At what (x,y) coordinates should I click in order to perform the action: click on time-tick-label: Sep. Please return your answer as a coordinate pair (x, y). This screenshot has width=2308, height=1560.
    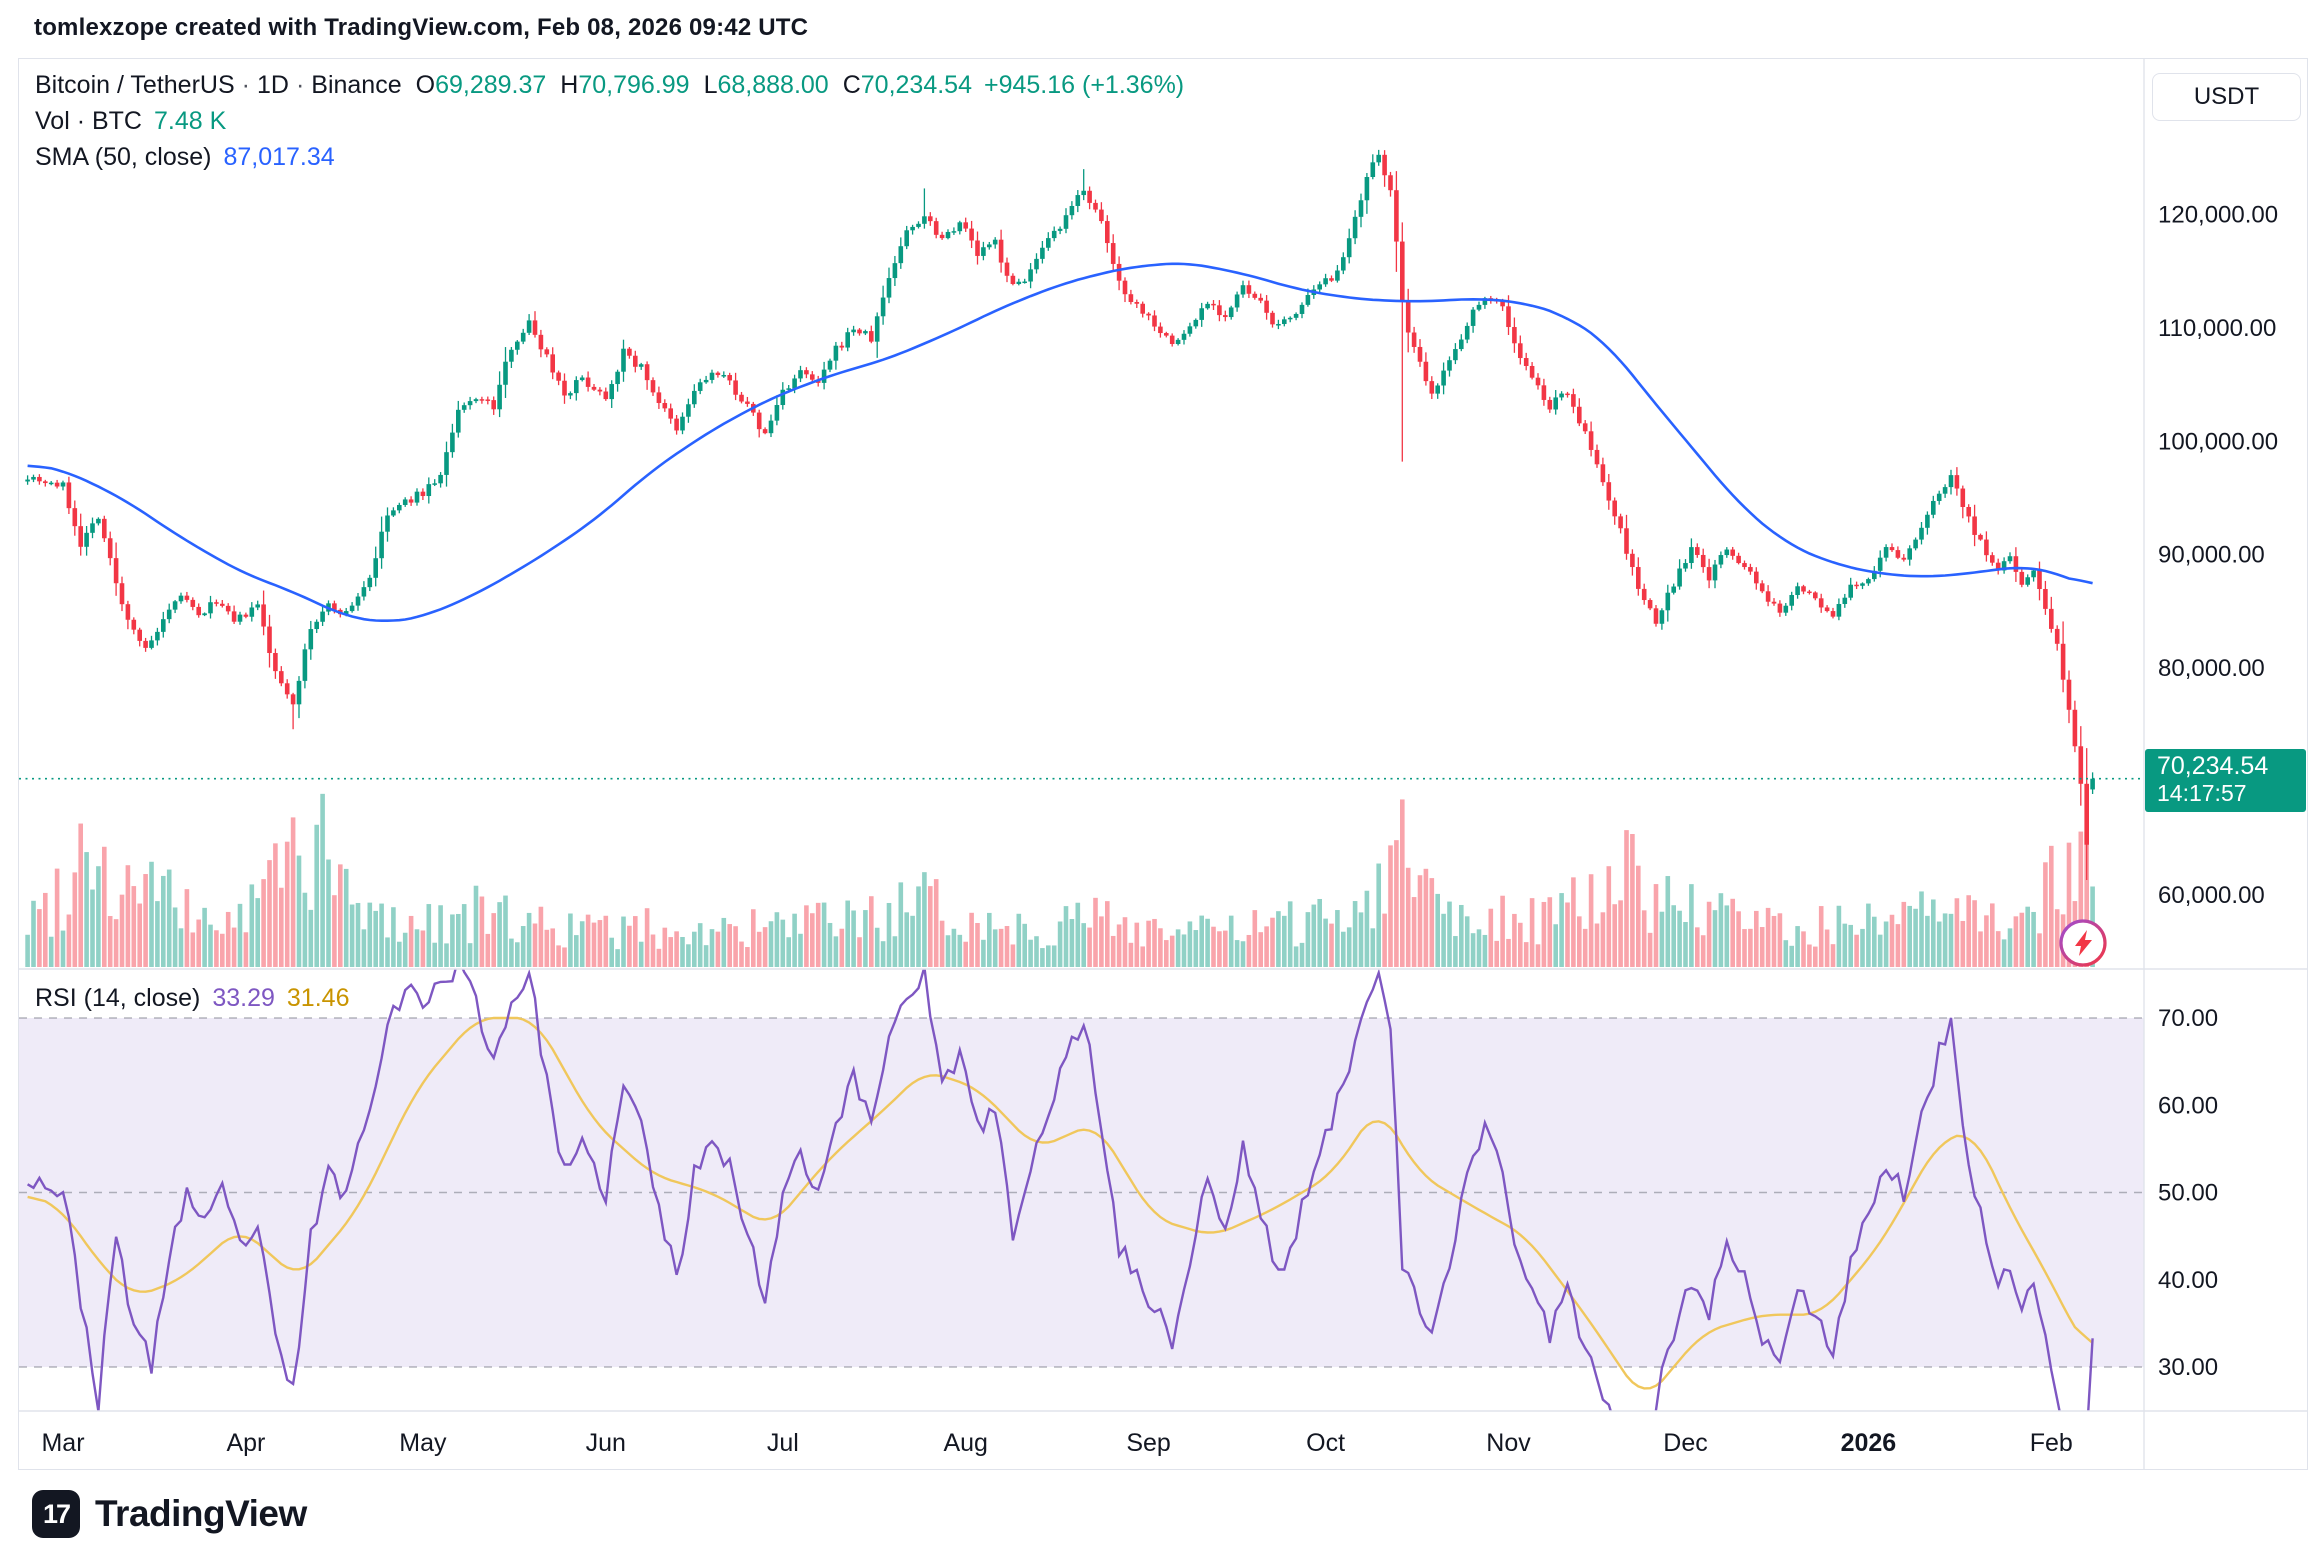
    Looking at the image, I should click on (1148, 1443).